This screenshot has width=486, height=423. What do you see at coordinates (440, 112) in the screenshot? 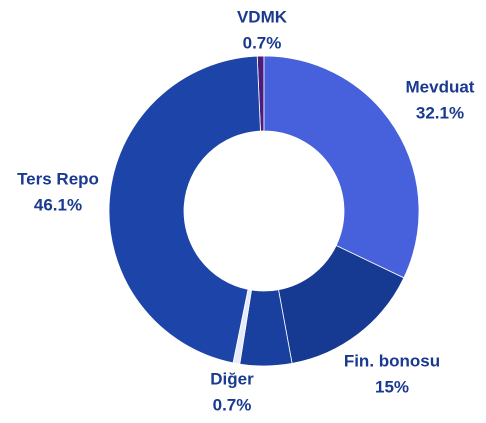
I see `slice-value-label: 32.1%` at bounding box center [440, 112].